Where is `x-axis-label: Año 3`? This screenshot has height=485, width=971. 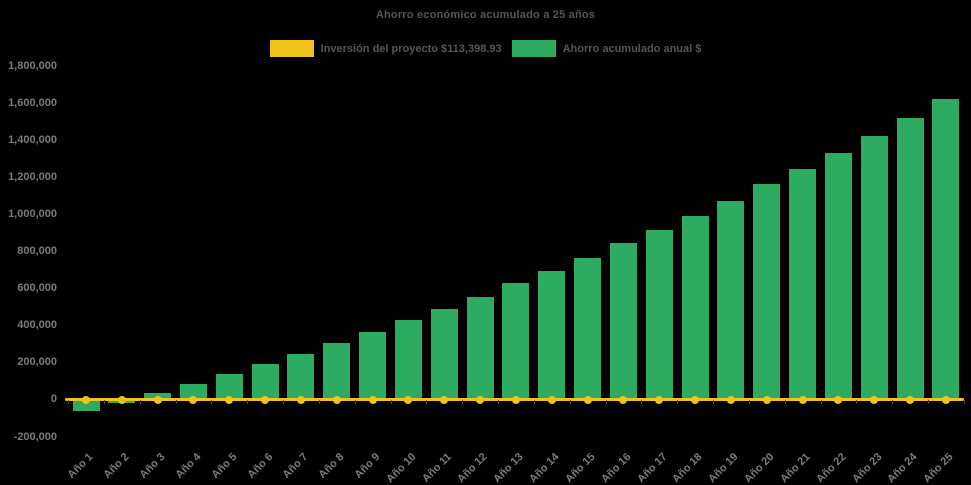 x-axis-label: Año 3 is located at coordinates (152, 466).